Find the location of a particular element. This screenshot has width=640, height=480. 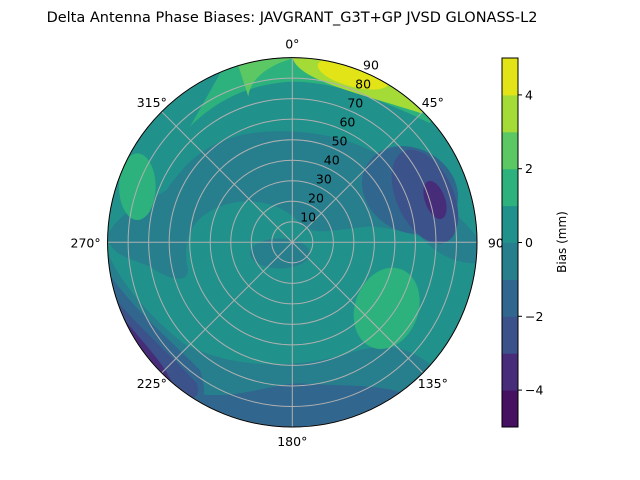

r-tick-label: 90 is located at coordinates (371, 65).